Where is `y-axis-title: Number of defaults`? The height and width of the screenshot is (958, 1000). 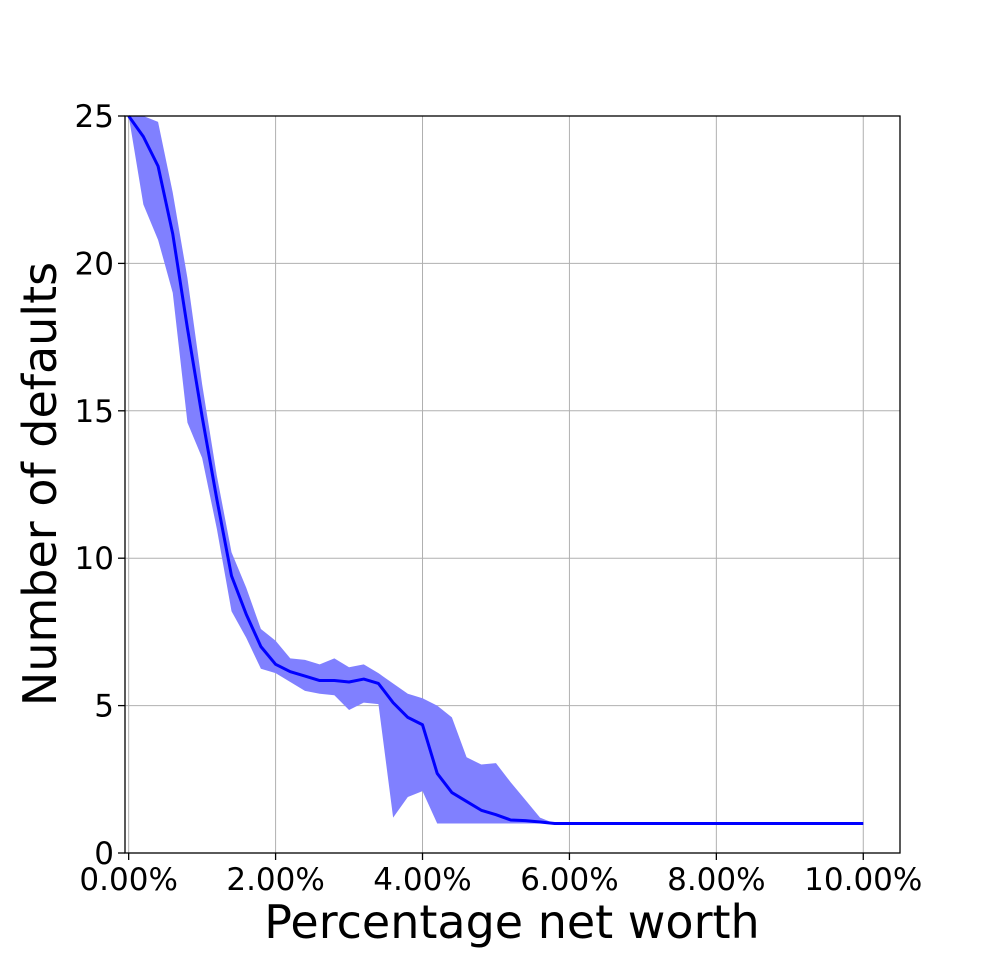 y-axis-title: Number of defaults is located at coordinates (40, 484).